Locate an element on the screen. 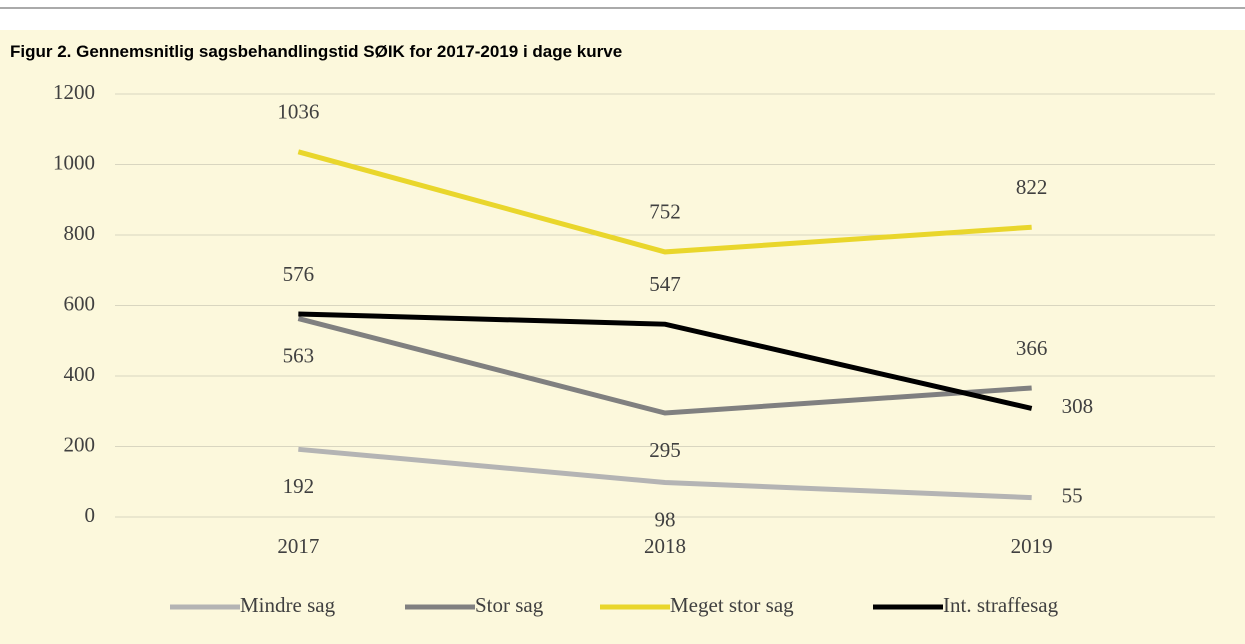 The width and height of the screenshot is (1245, 644). data-label: 295 is located at coordinates (665, 450).